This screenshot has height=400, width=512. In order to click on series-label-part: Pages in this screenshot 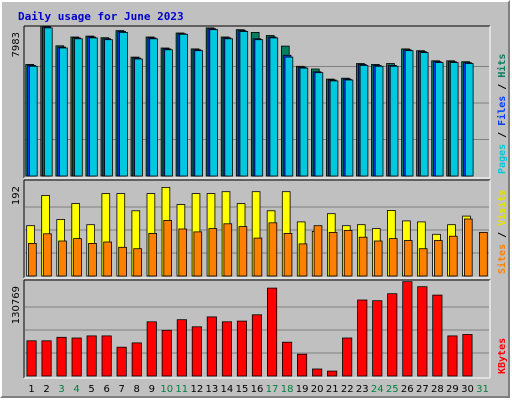, I will do `click(502, 159)`.